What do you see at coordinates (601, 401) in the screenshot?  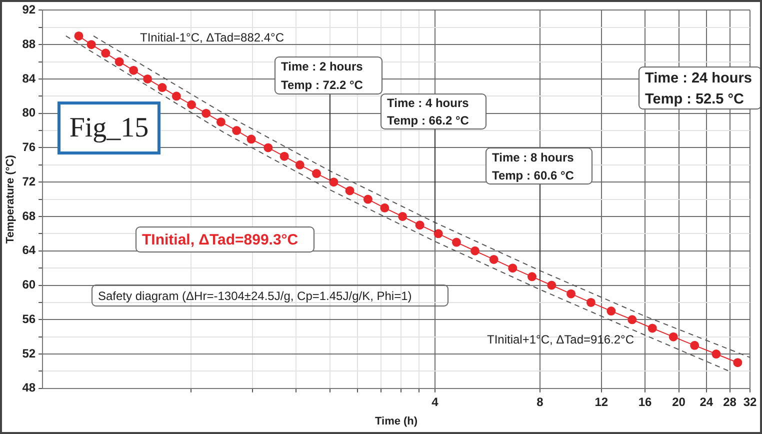 I see `x-tick-label: 12` at bounding box center [601, 401].